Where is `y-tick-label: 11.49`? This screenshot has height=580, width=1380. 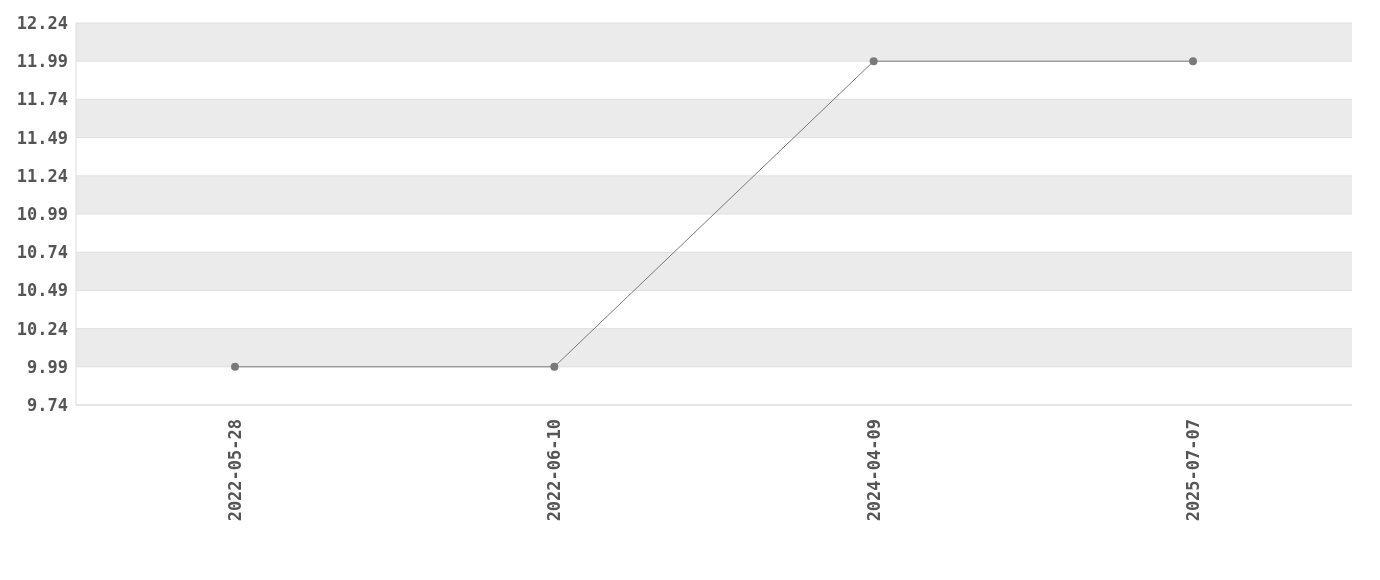
y-tick-label: 11.49 is located at coordinates (42, 137).